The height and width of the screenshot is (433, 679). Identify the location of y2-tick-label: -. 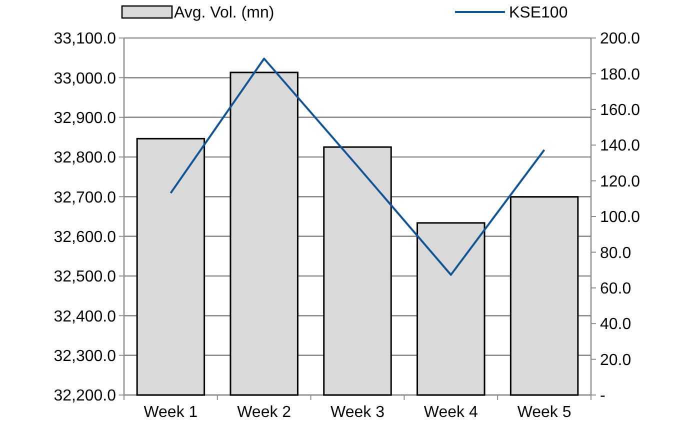
(603, 396).